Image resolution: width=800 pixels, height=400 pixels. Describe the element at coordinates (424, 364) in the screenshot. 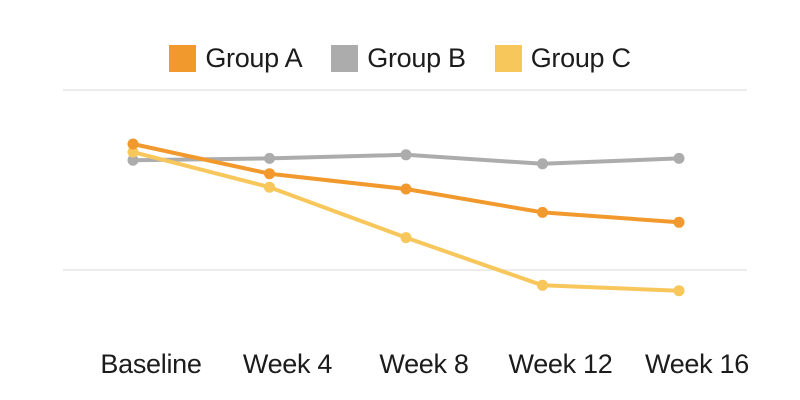

I see `x-axis-label: Week 8` at that location.